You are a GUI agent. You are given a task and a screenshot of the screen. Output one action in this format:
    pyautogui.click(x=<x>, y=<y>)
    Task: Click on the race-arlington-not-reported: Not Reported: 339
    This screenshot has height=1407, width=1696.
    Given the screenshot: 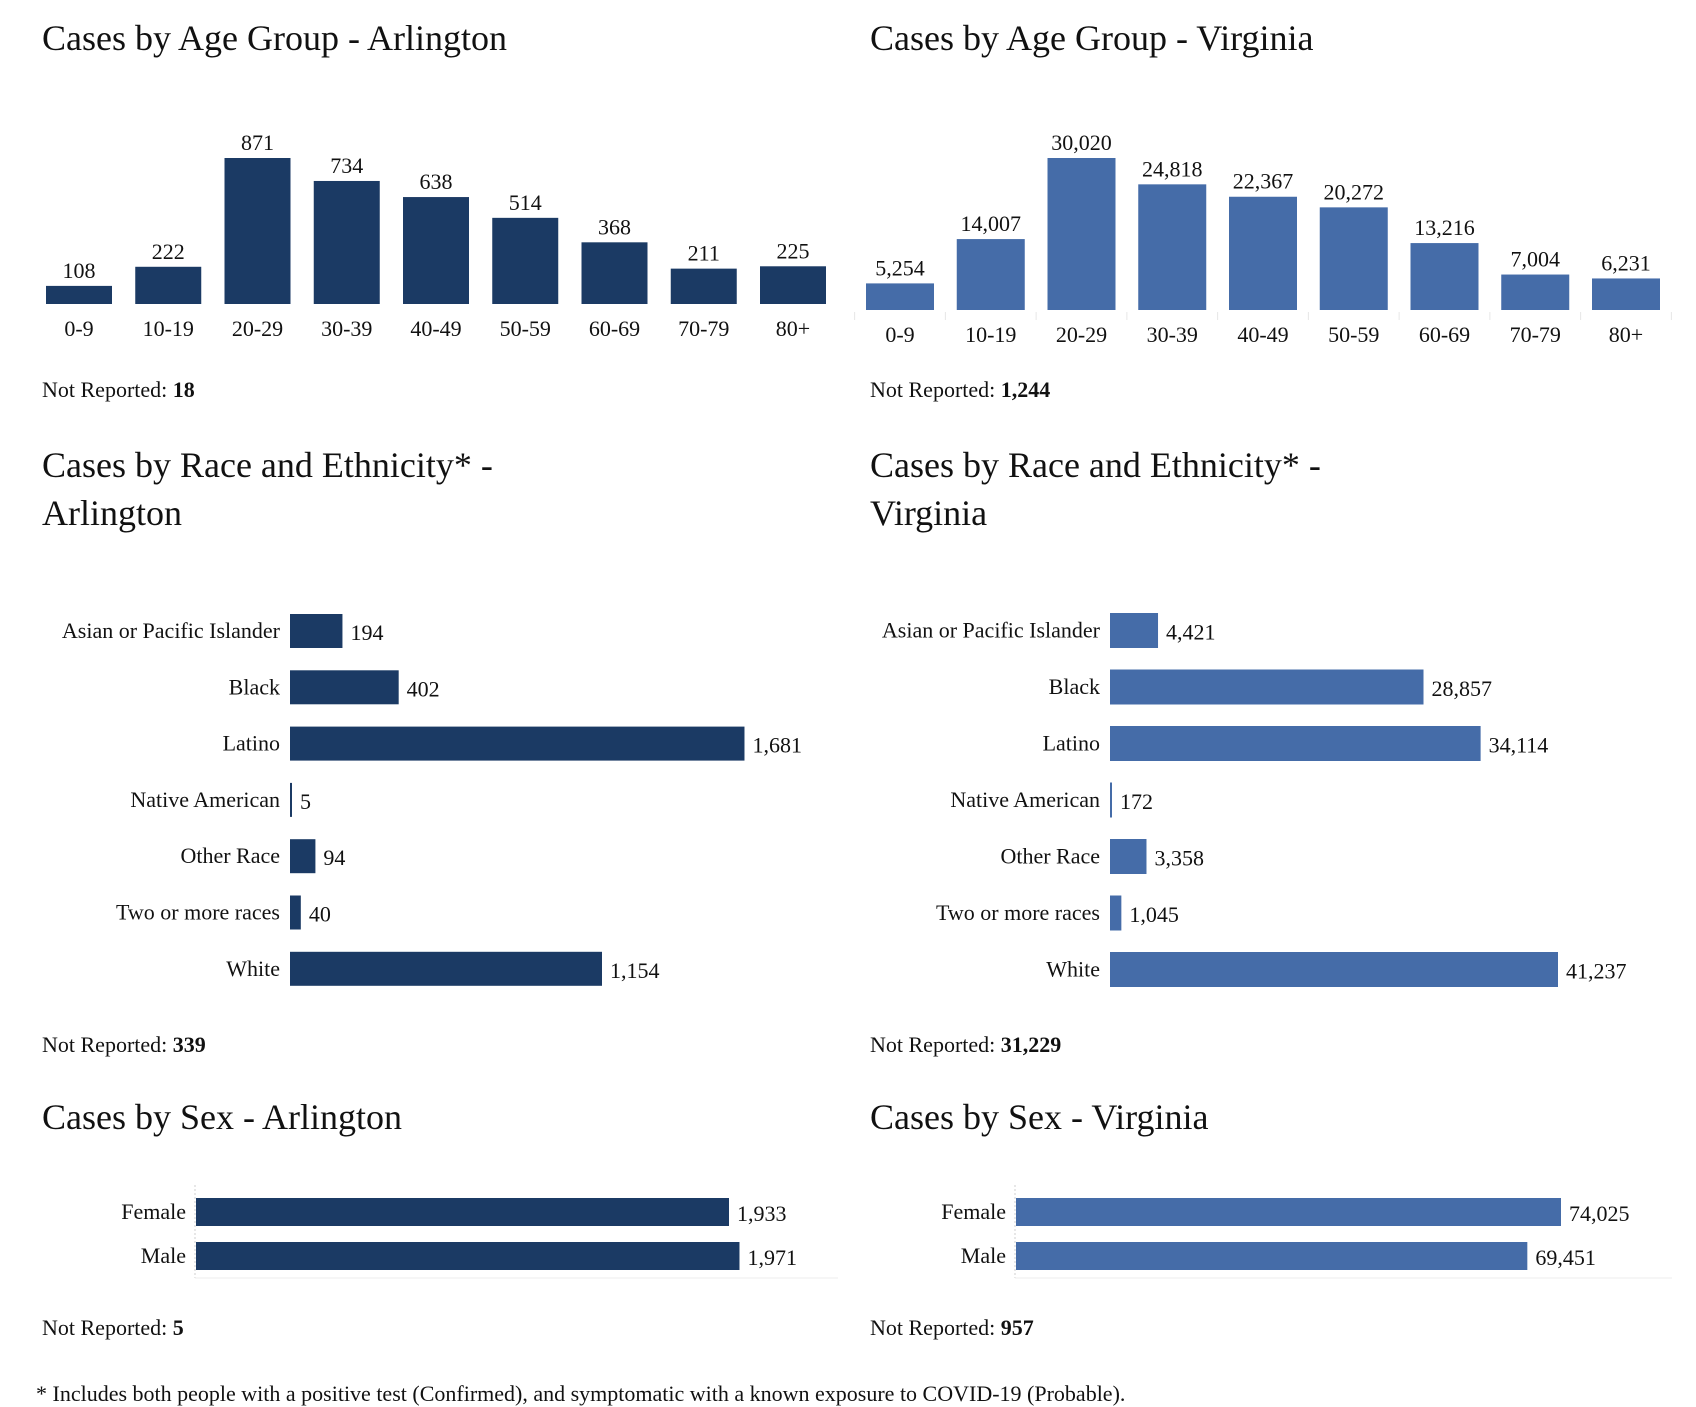 What is the action you would take?
    pyautogui.click(x=124, y=1045)
    